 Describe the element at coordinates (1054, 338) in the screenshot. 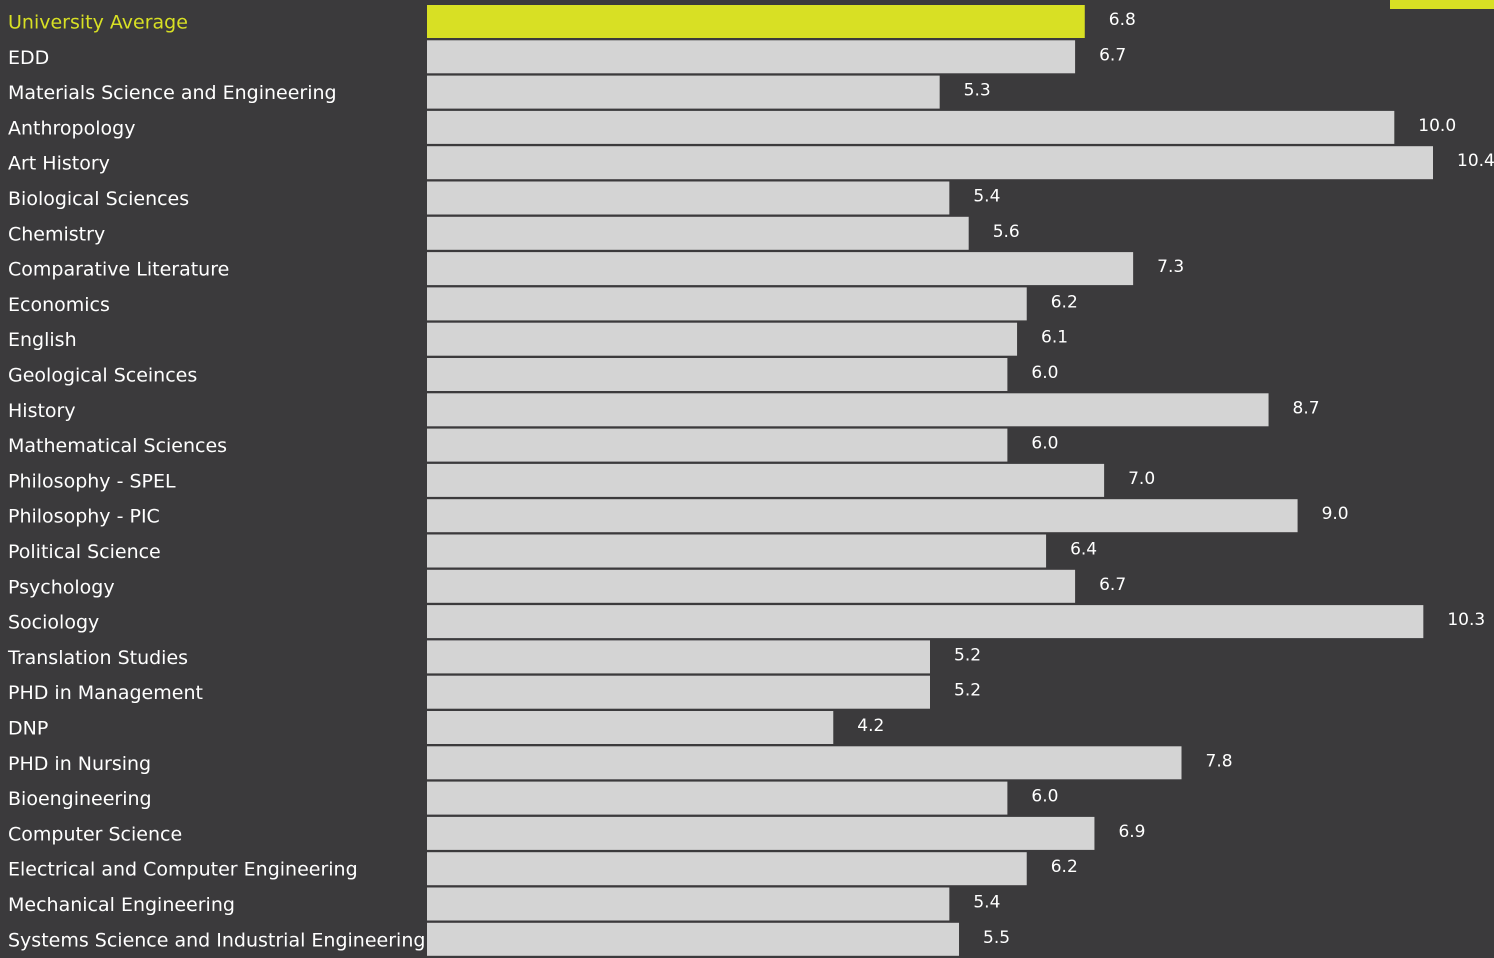

I see `value-label: 6.1` at that location.